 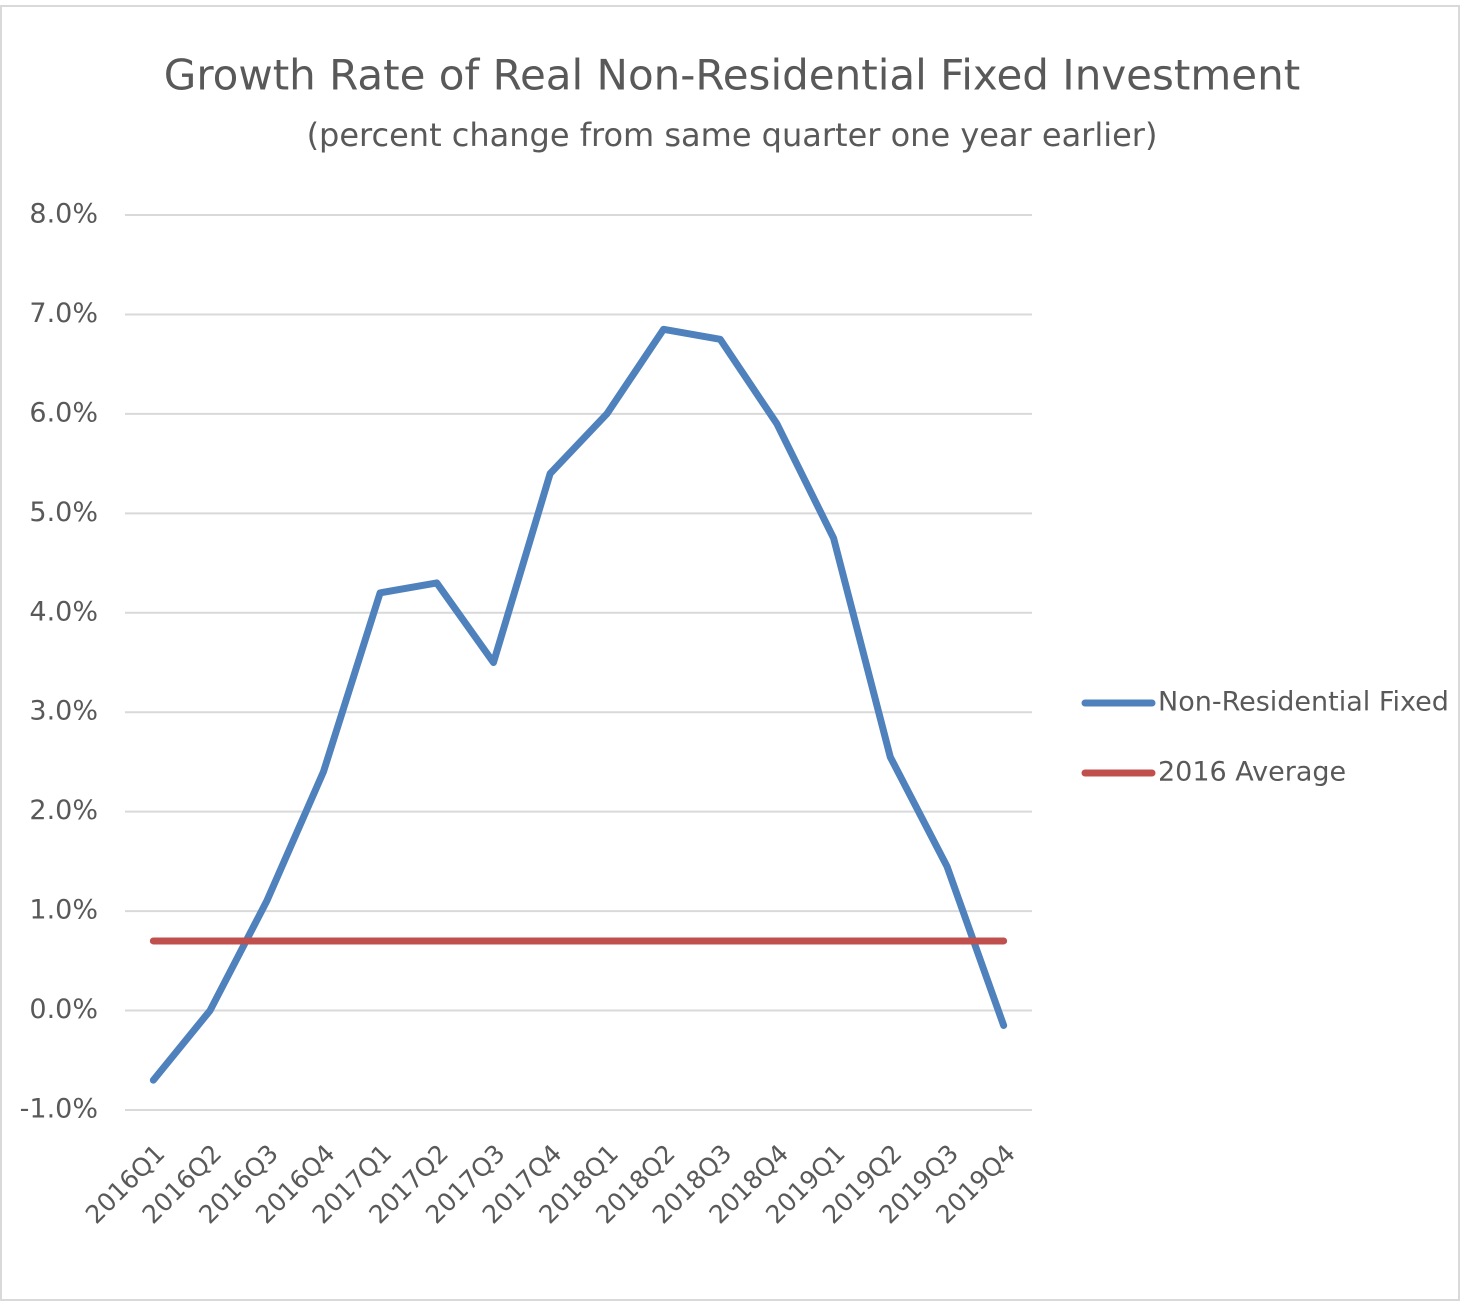 I want to click on y-tick-label: 2.0%, so click(x=63, y=810).